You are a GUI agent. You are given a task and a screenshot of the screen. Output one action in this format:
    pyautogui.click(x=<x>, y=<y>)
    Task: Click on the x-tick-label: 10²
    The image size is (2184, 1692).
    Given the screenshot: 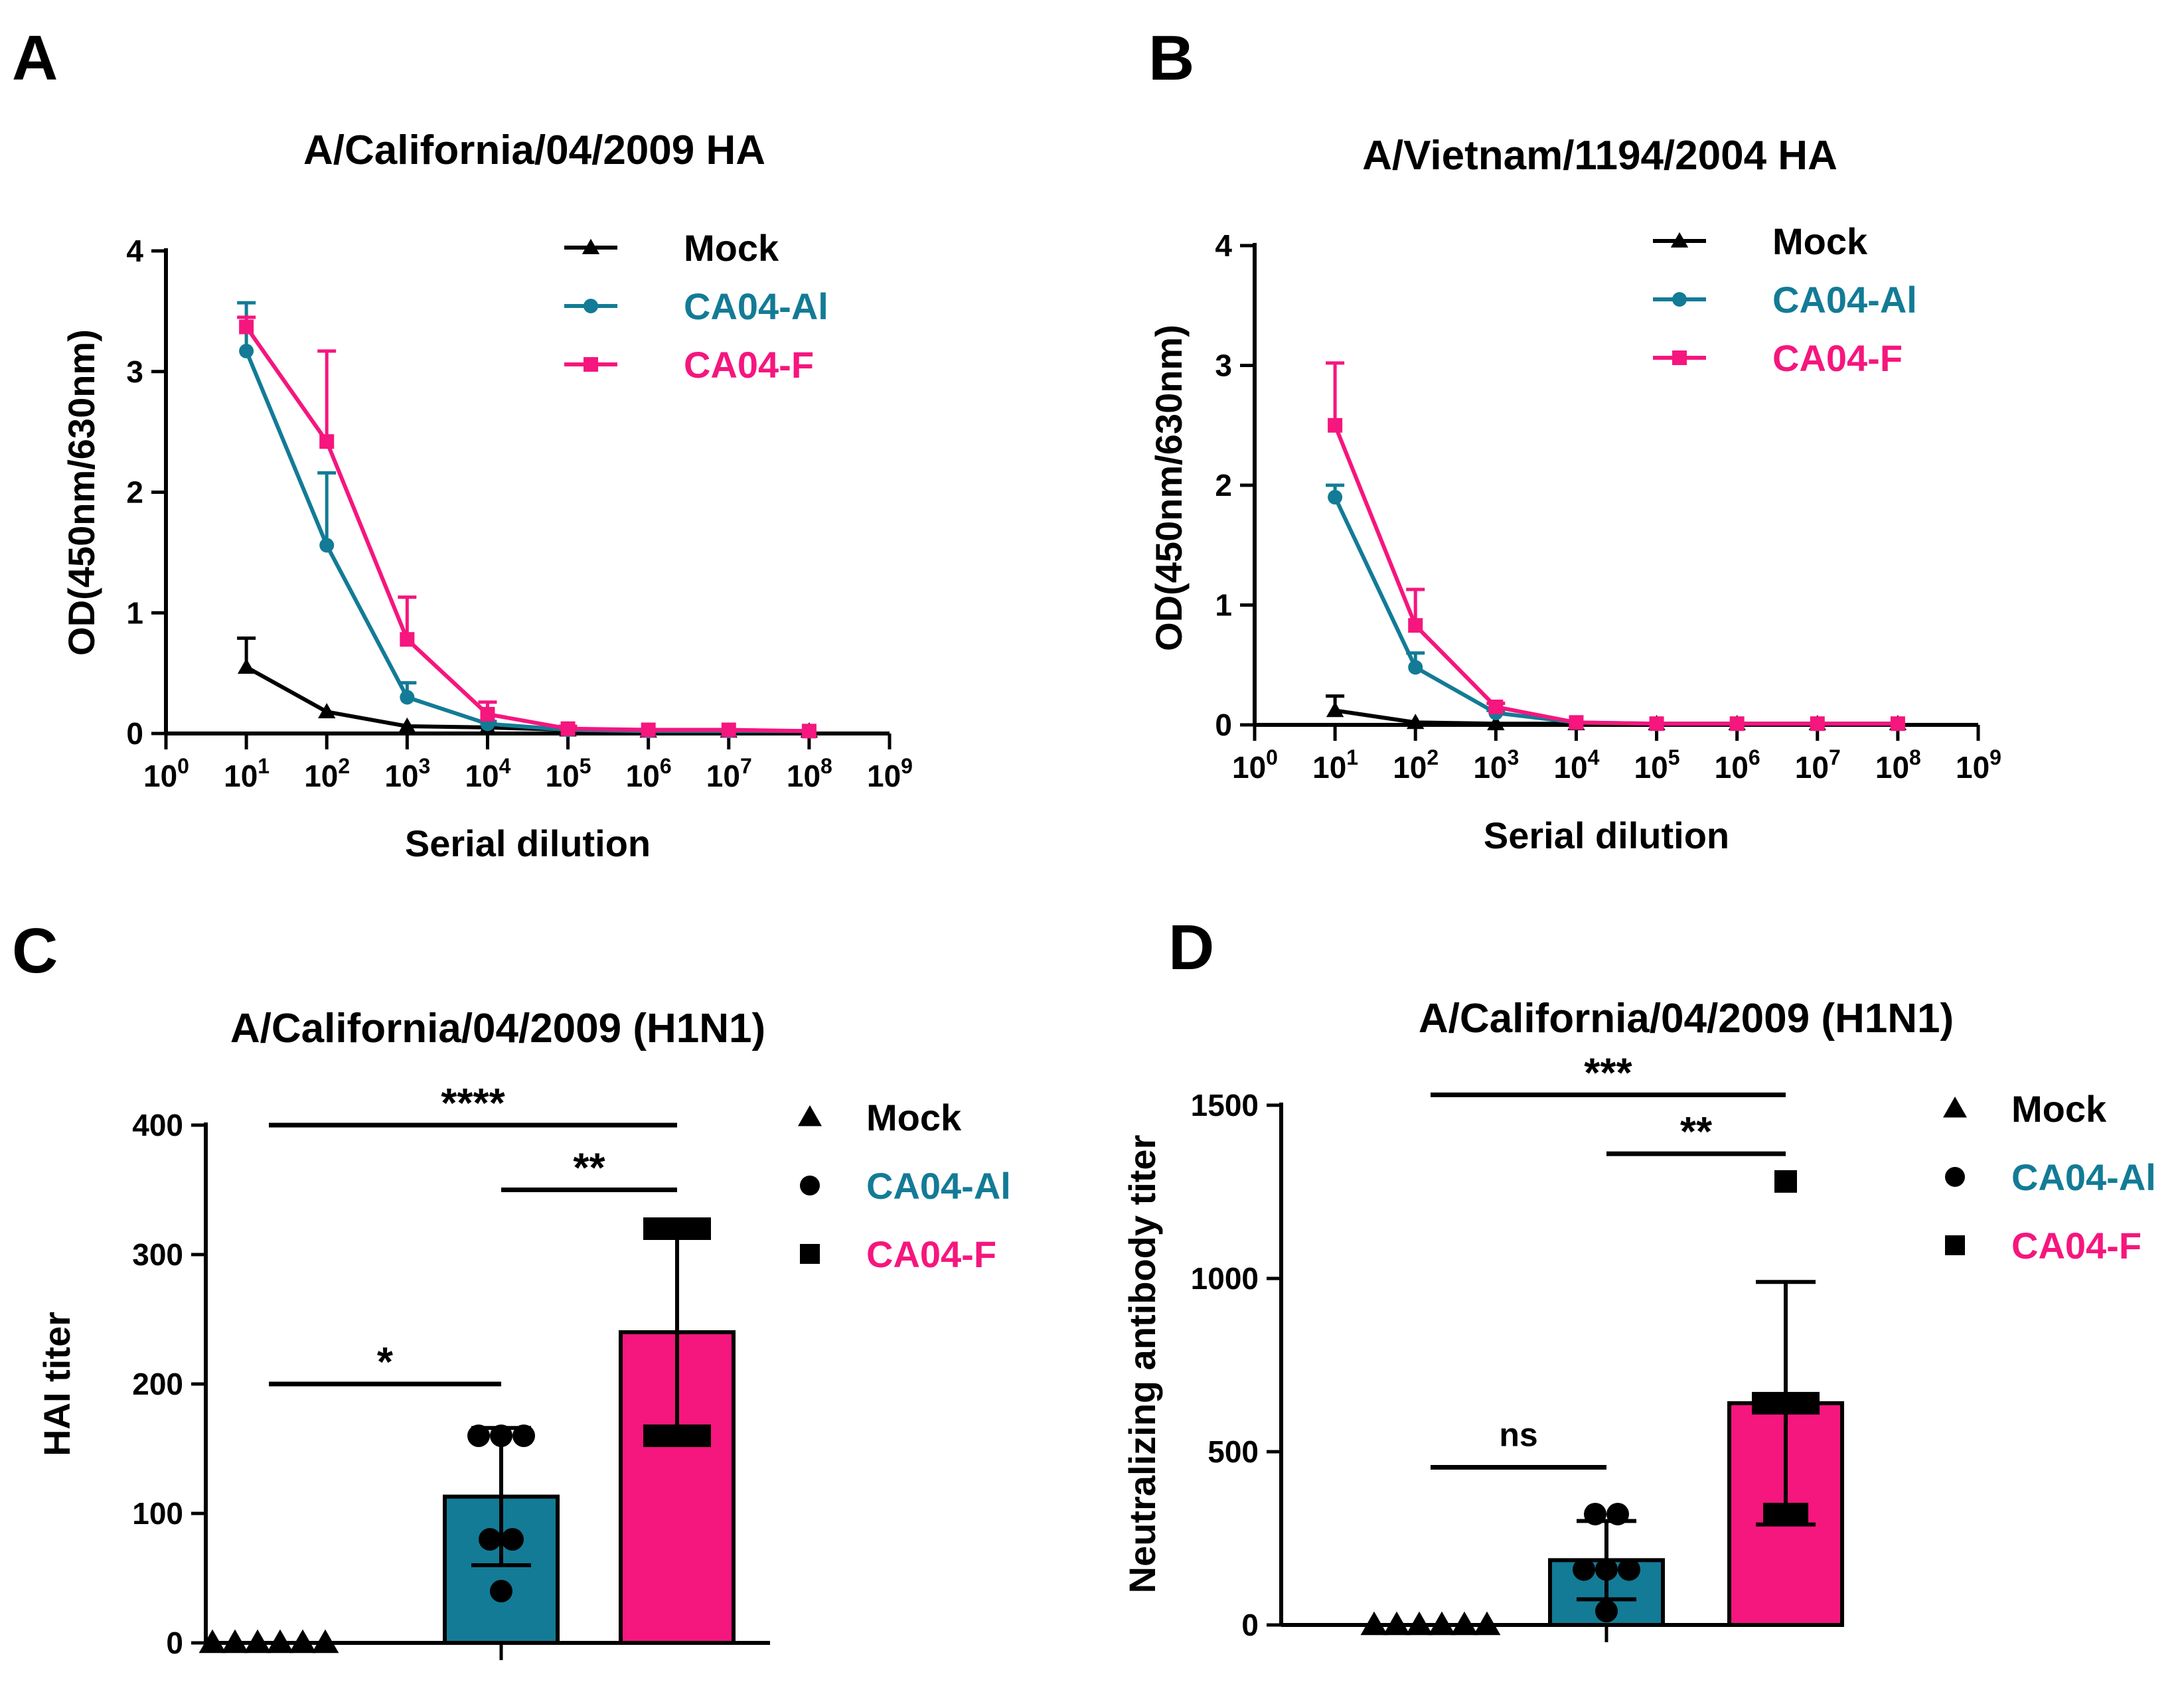 What is the action you would take?
    pyautogui.click(x=1416, y=765)
    